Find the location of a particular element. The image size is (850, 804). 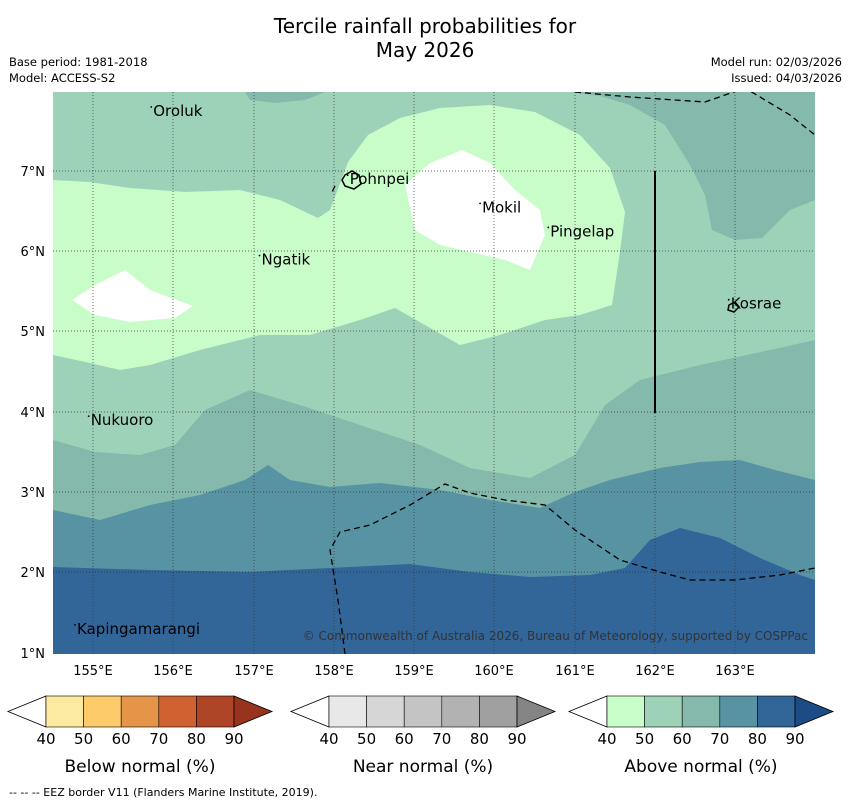

kosrae-outline is located at coordinates (734, 307).